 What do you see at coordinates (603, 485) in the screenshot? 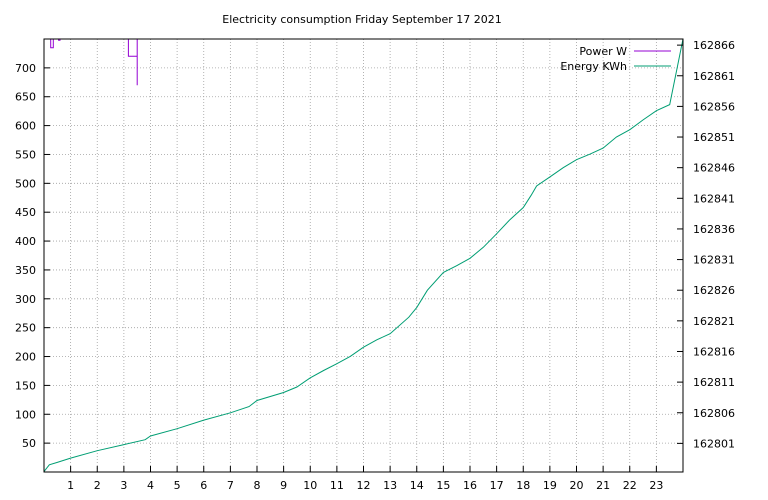
I see `x-tick-label: 21` at bounding box center [603, 485].